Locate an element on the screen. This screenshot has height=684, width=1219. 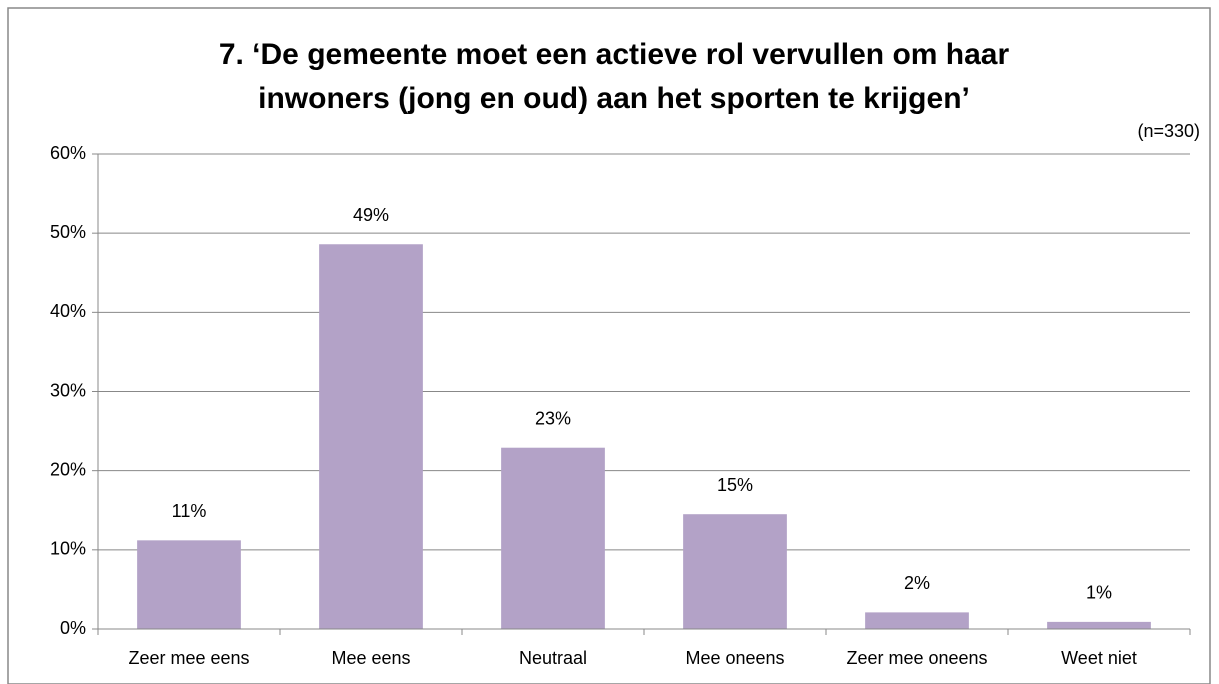
data-label: 49% is located at coordinates (371, 215).